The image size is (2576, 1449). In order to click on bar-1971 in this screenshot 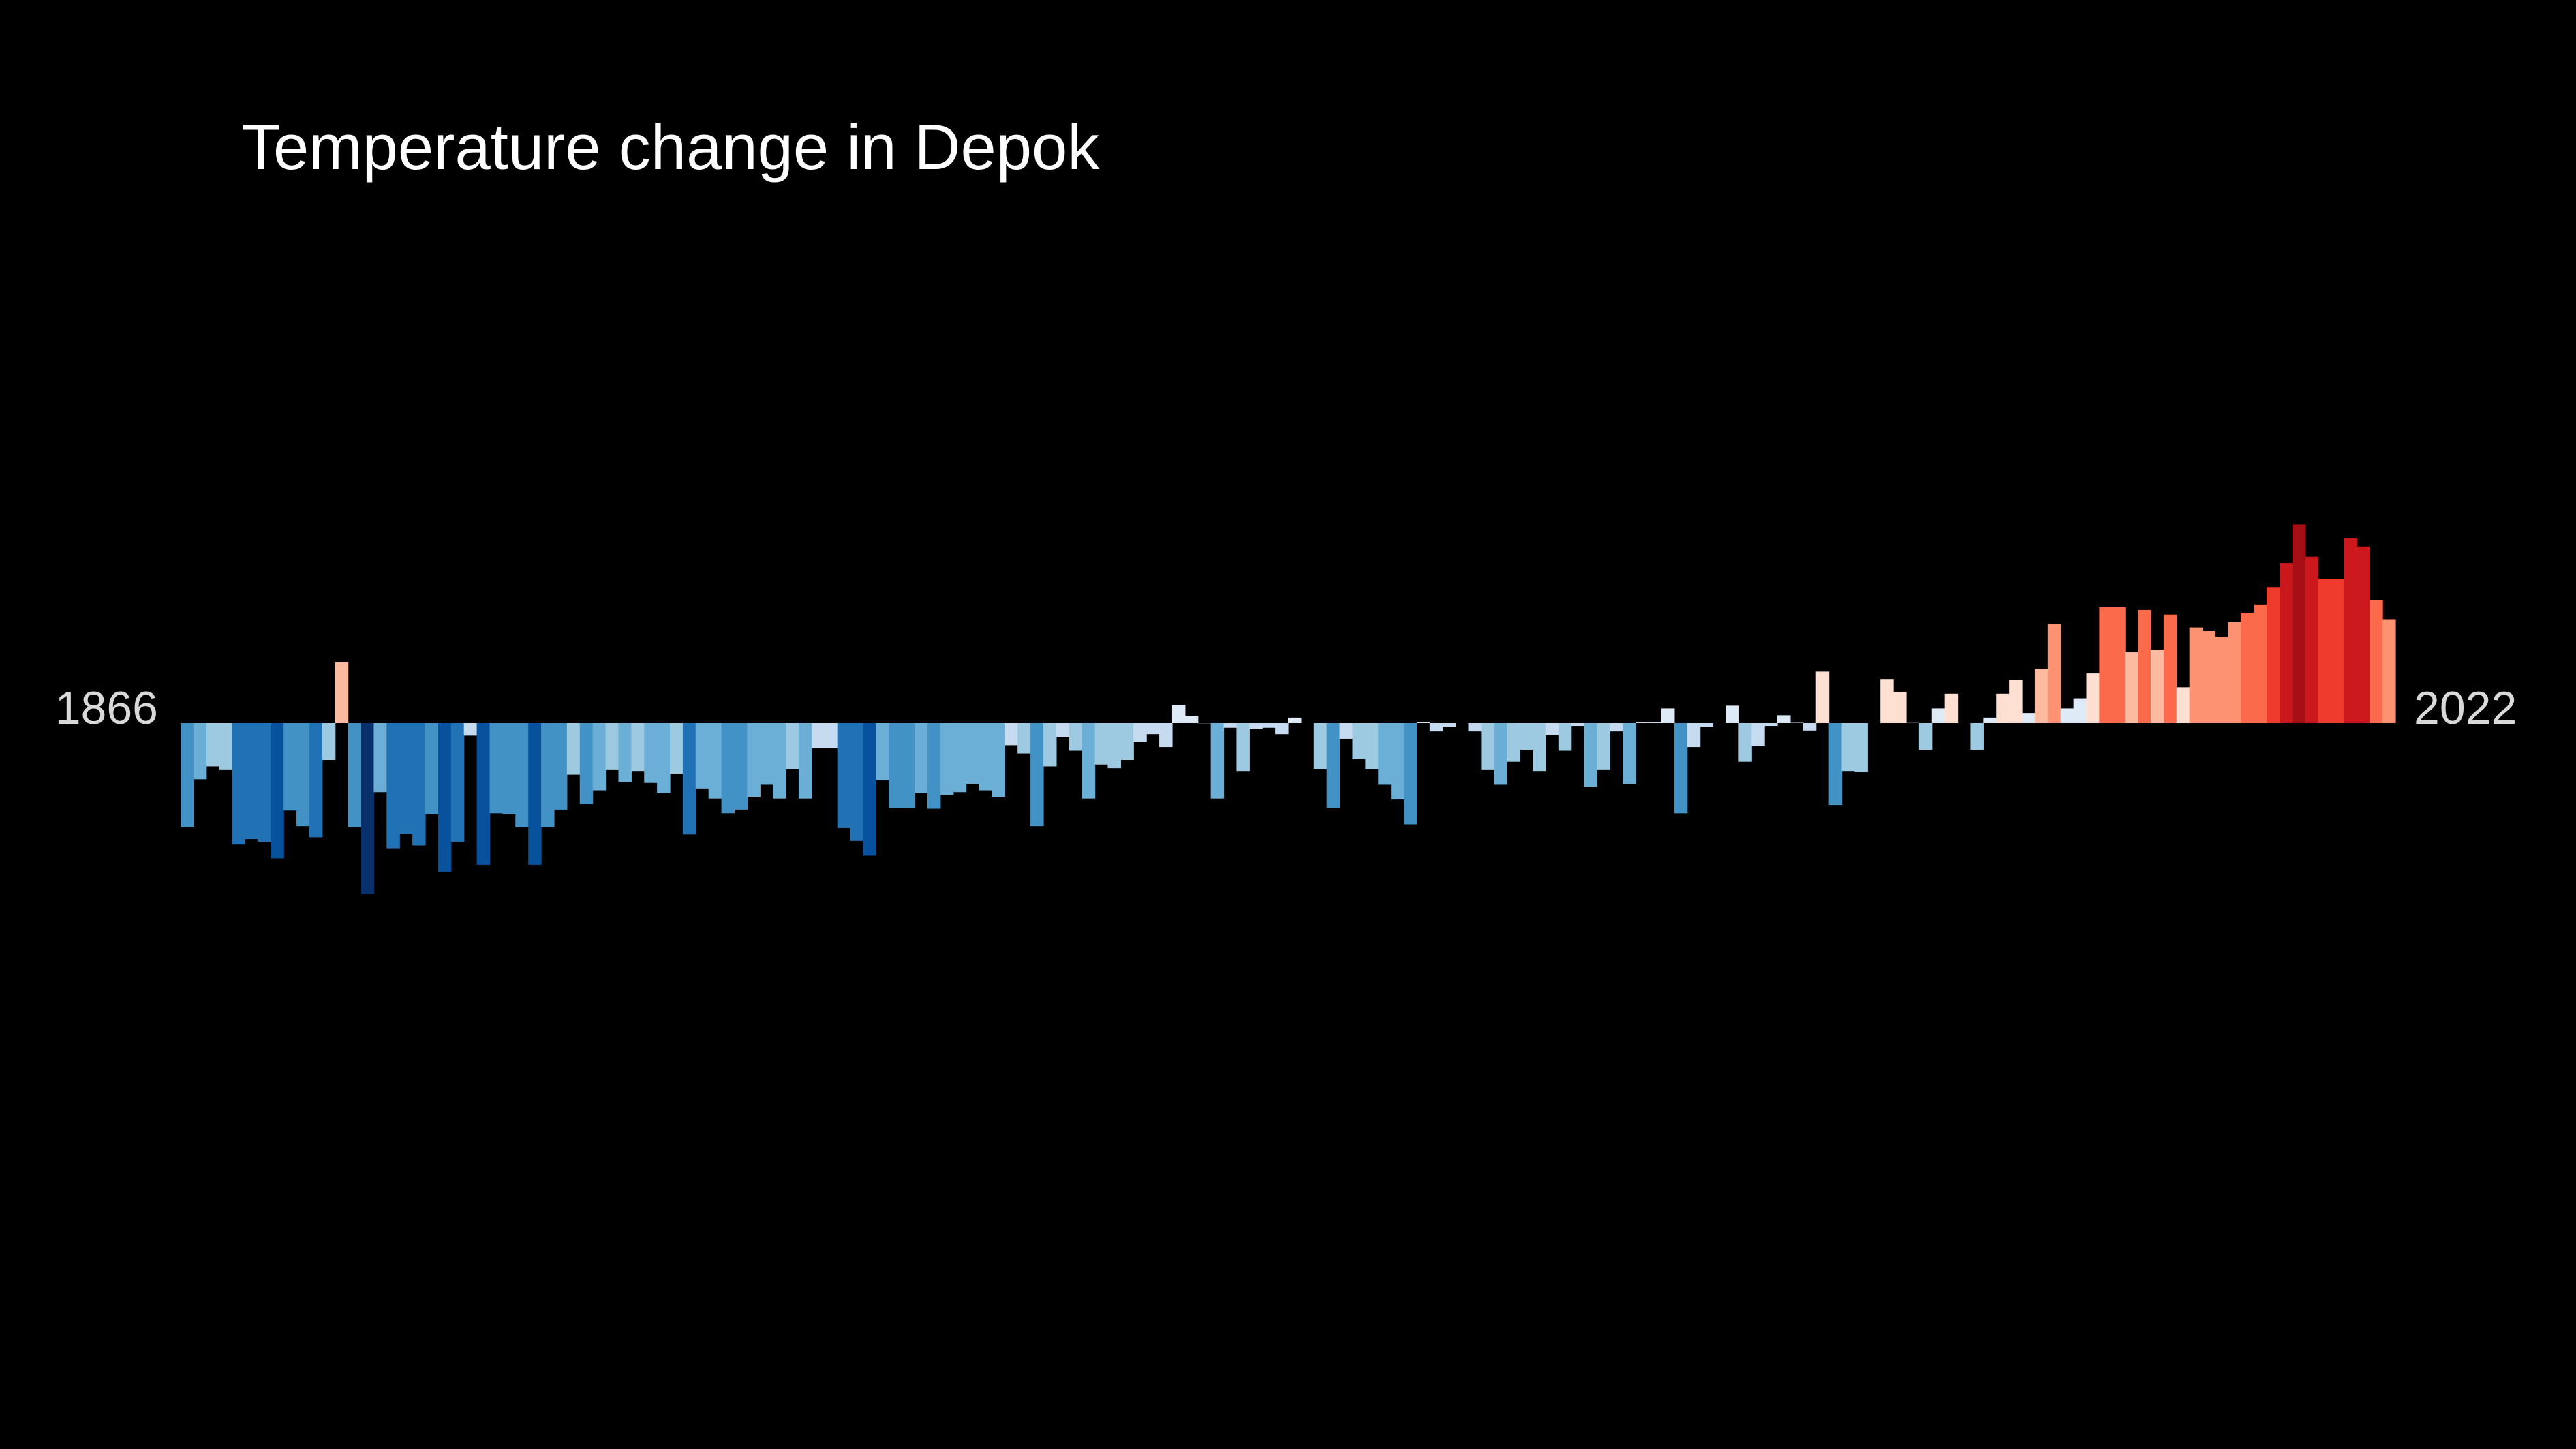, I will do `click(1539, 748)`.